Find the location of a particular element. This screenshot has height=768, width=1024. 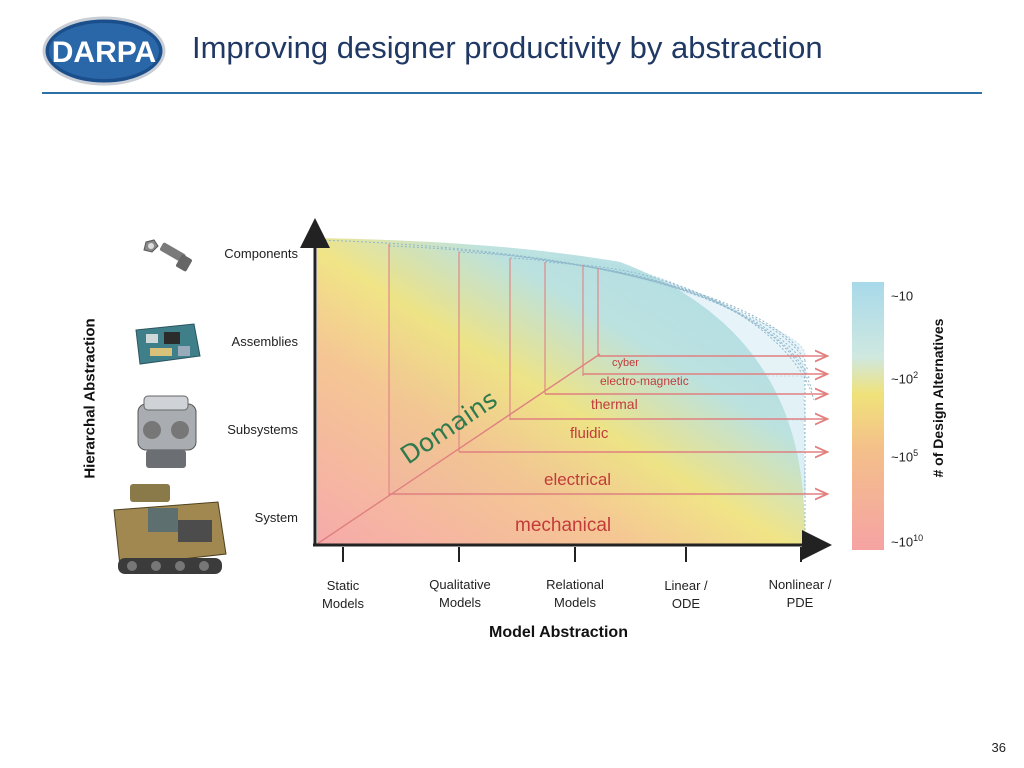

darpa-logo: DARPA is located at coordinates (104, 51).